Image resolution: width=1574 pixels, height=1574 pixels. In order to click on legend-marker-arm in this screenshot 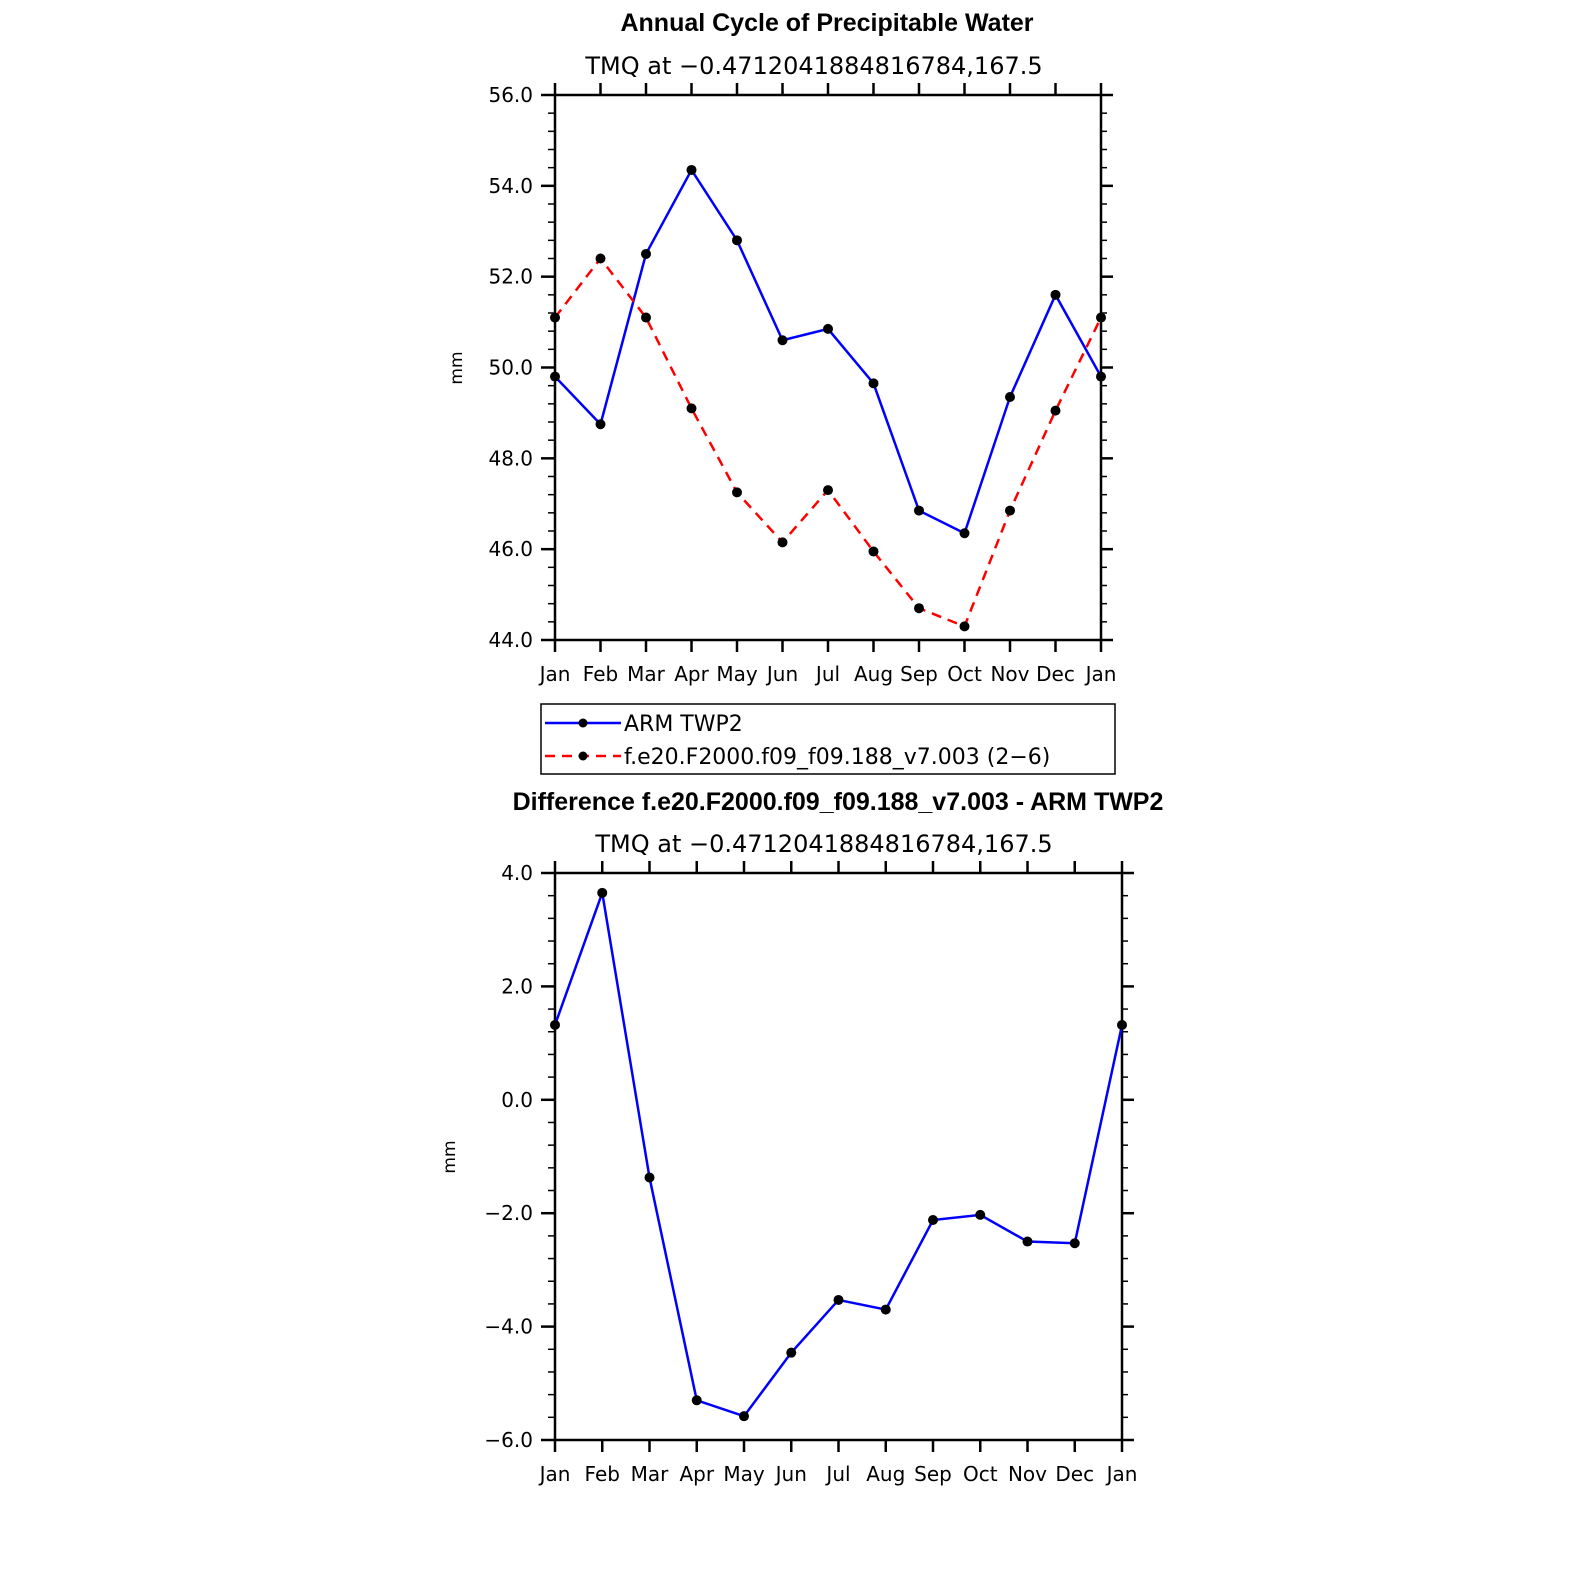, I will do `click(583, 723)`.